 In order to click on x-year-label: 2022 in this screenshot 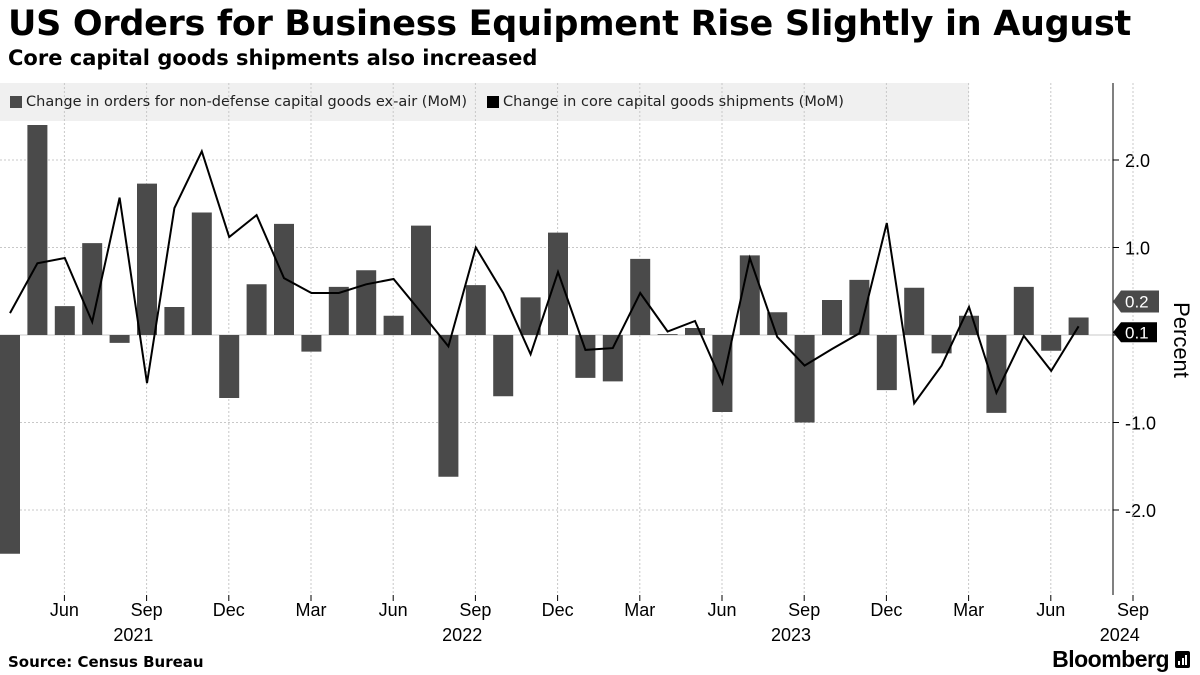, I will do `click(462, 635)`.